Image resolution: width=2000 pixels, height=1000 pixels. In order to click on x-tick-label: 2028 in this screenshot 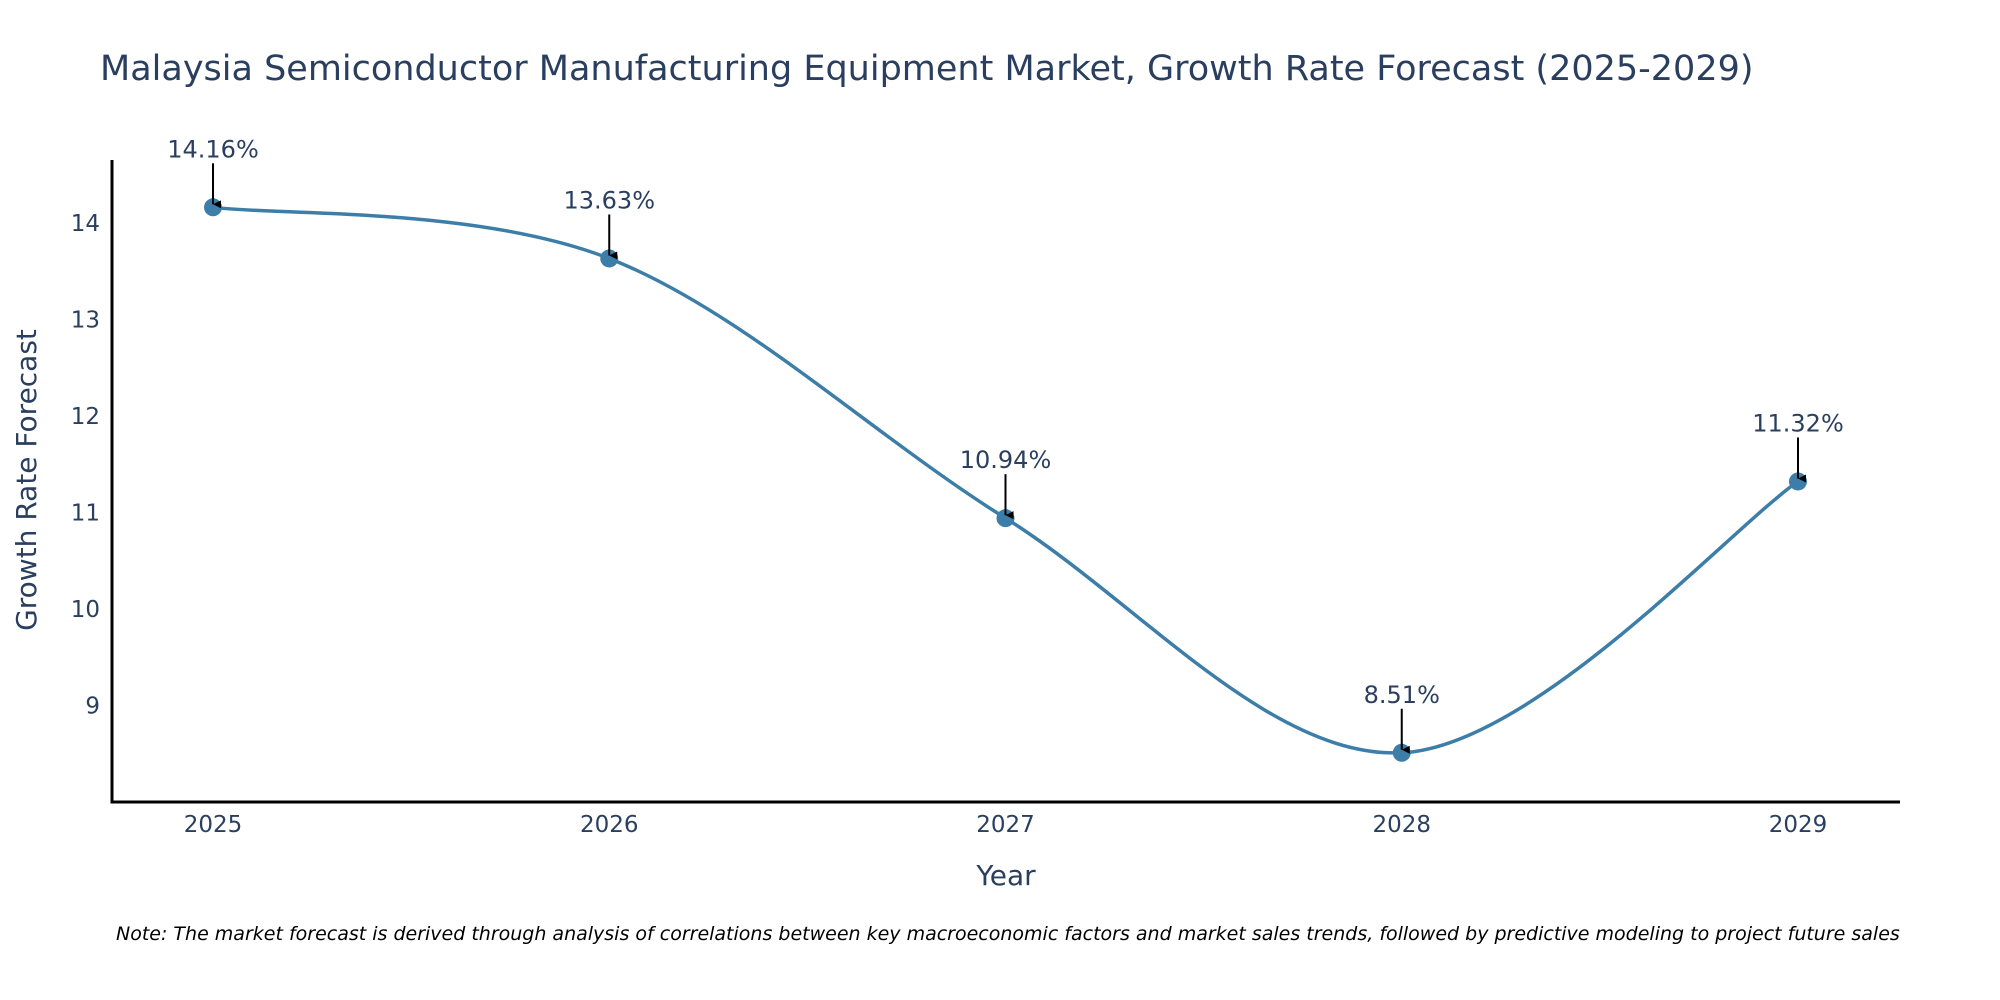, I will do `click(1401, 825)`.